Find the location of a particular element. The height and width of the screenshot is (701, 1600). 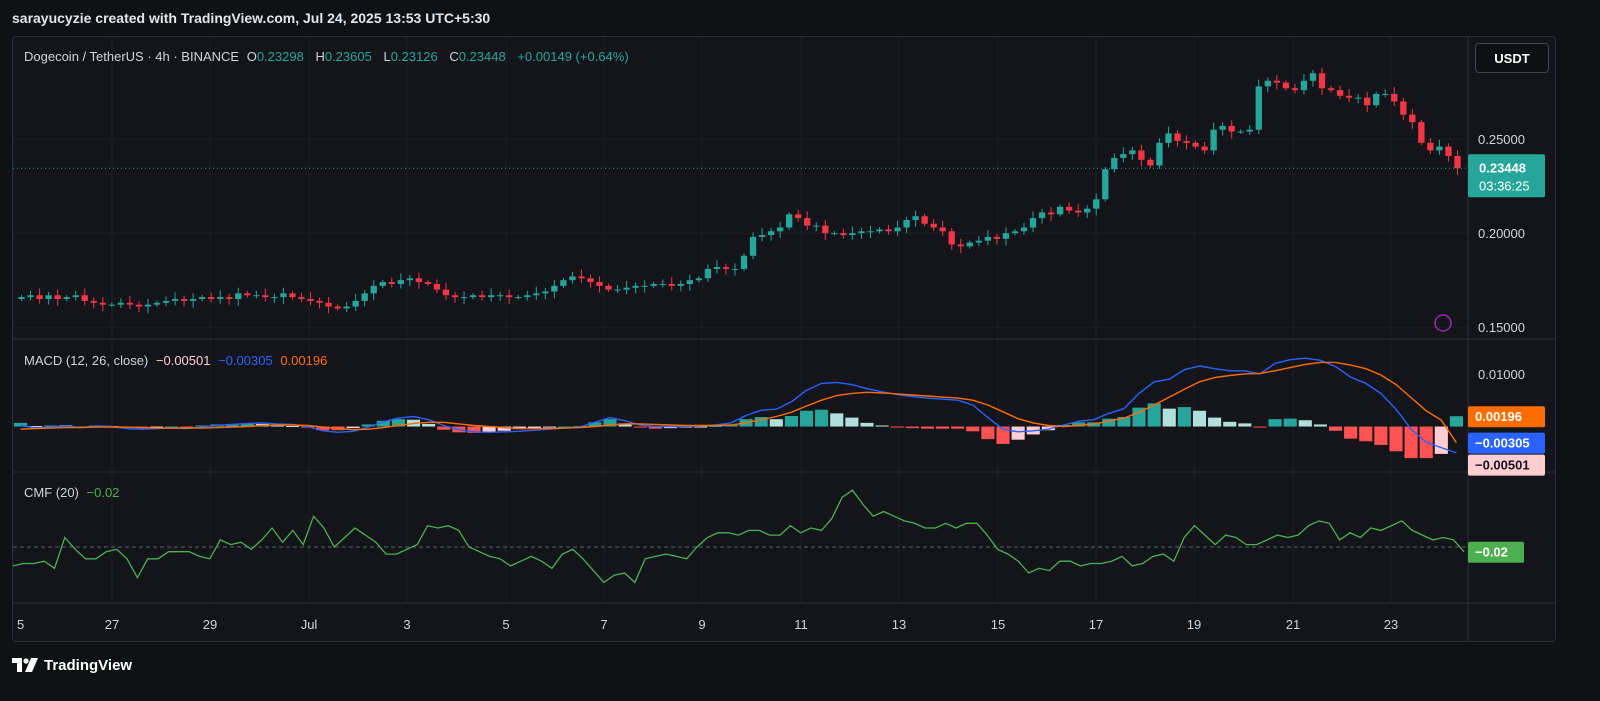

macd-line is located at coordinates (738, 405).